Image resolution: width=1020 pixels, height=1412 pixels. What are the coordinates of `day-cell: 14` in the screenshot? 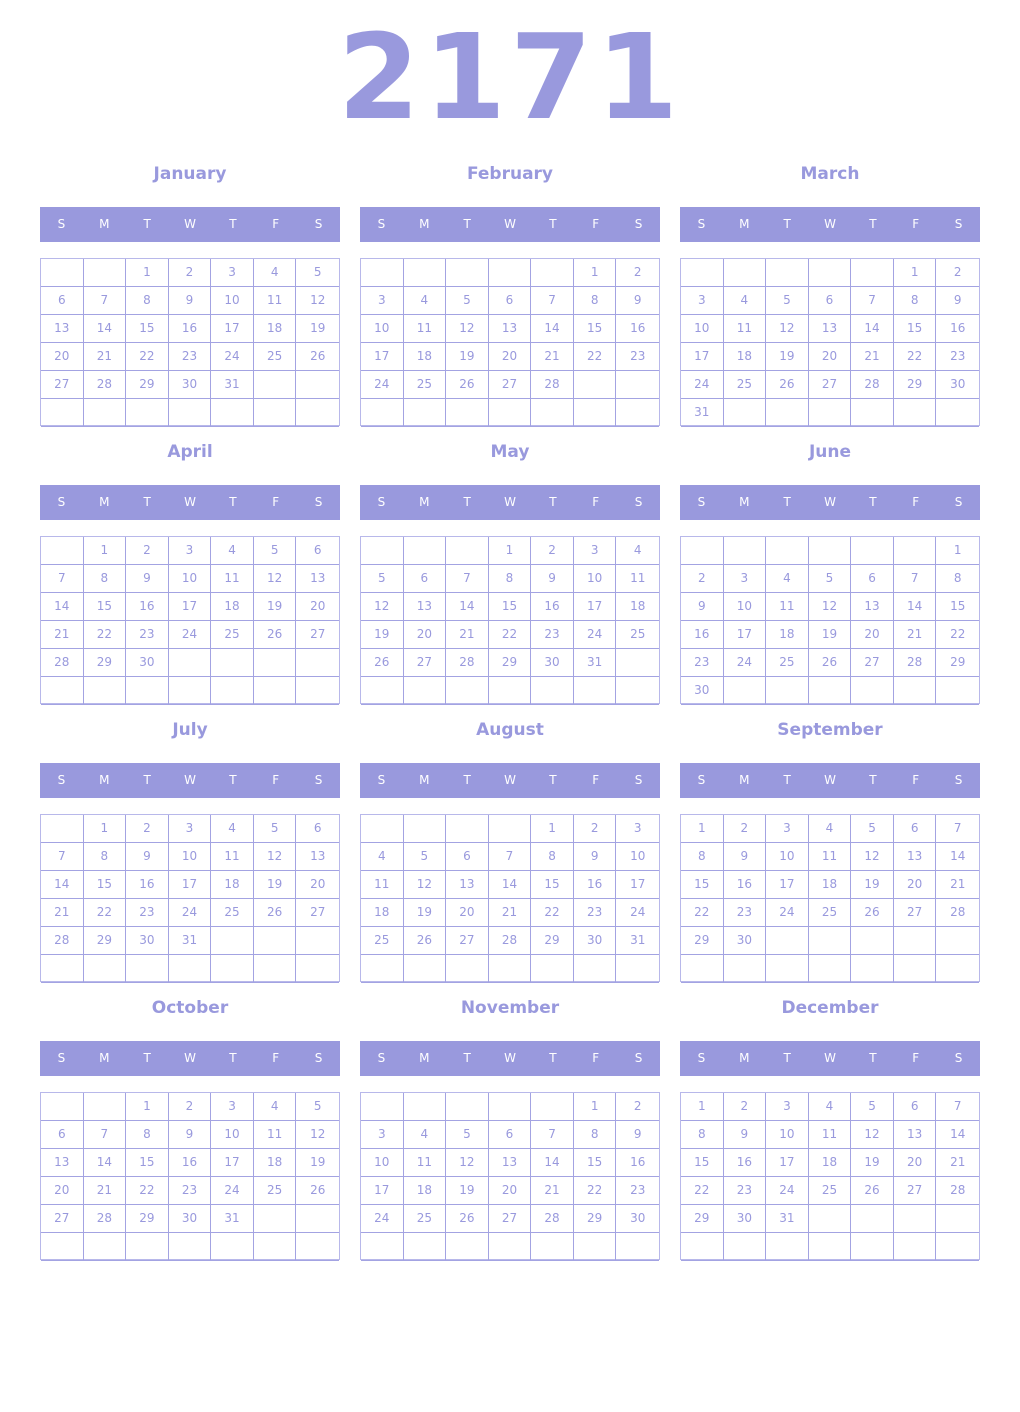 It's located at (62, 607).